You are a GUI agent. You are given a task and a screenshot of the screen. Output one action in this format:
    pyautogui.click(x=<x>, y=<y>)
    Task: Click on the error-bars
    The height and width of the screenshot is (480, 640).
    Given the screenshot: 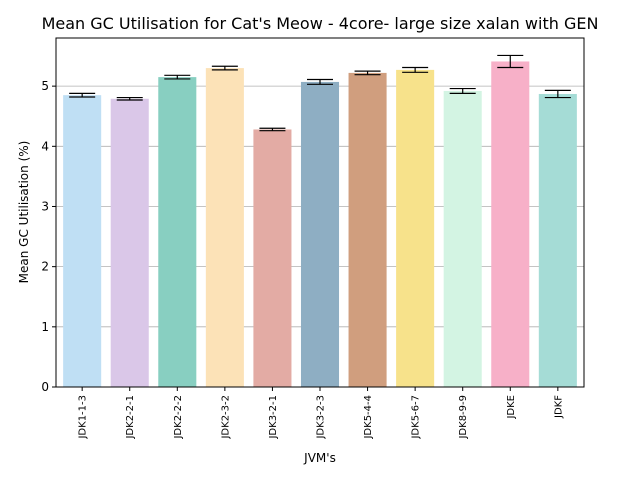 What is the action you would take?
    pyautogui.click(x=320, y=93)
    